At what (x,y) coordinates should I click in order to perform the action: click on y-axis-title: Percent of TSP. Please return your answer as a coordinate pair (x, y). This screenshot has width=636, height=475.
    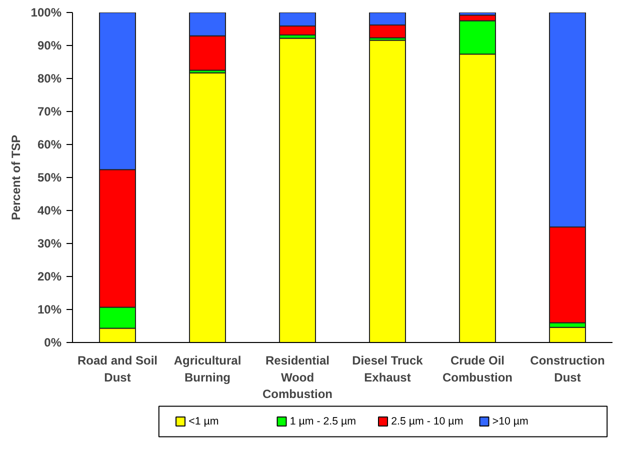
    Looking at the image, I should click on (15, 177).